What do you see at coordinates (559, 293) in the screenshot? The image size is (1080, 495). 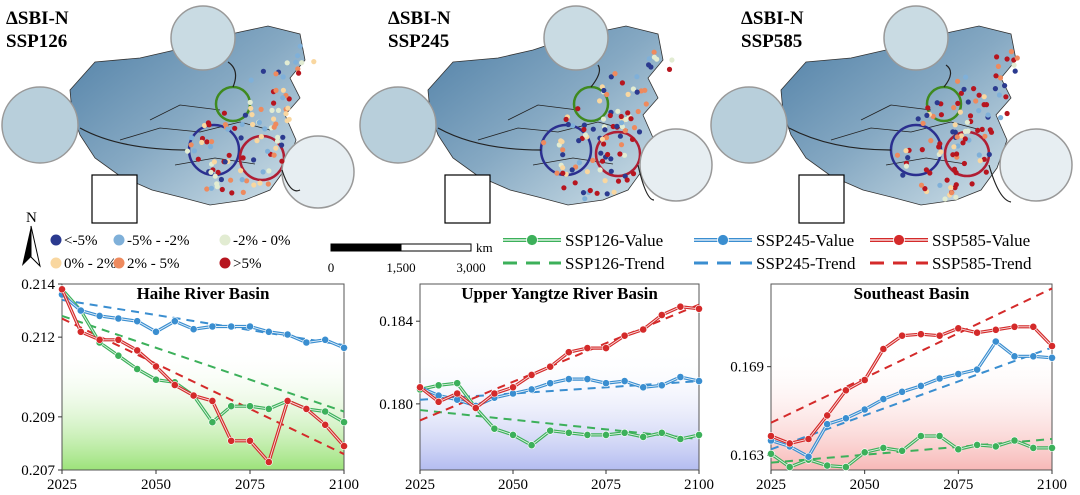 I see `chart-title: Upper Yangtze River Basin` at bounding box center [559, 293].